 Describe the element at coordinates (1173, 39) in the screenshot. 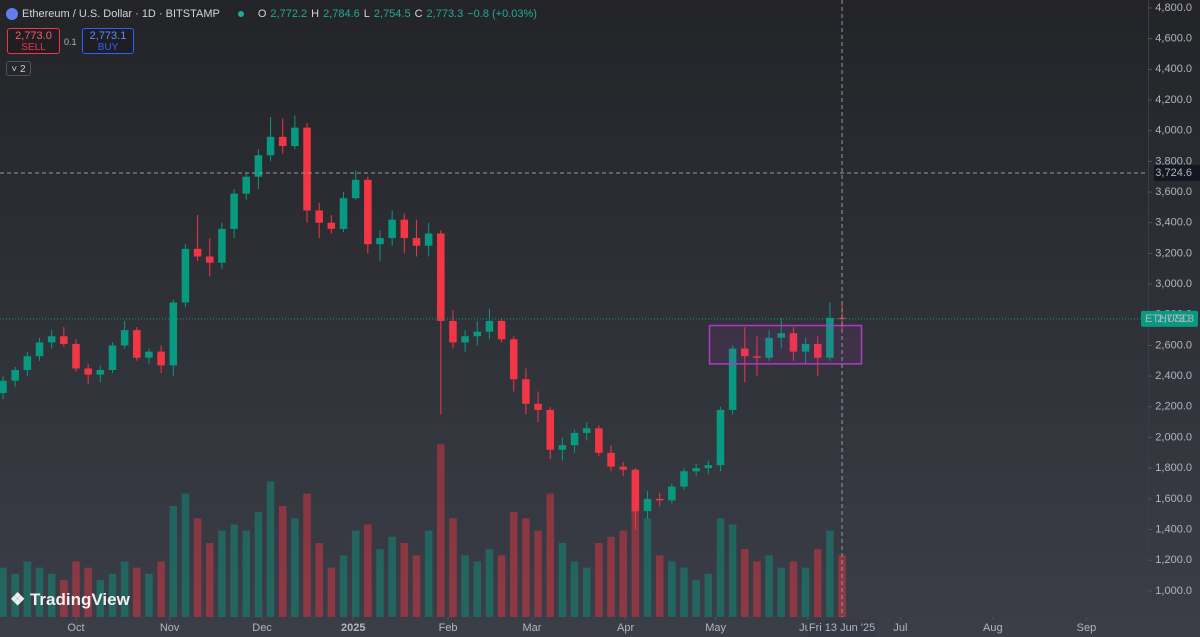

I see `y-tick-label: 4,600.0` at that location.